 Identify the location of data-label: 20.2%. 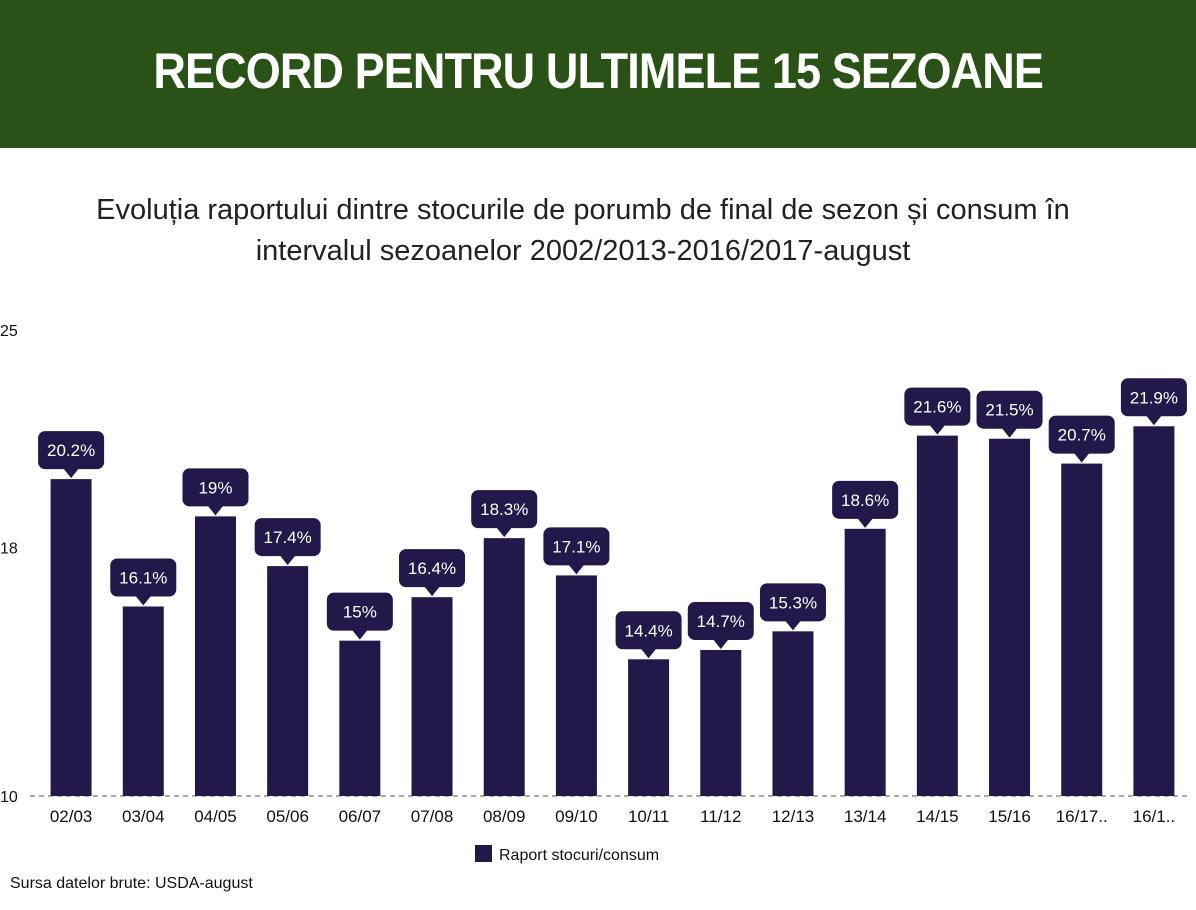
(71, 450).